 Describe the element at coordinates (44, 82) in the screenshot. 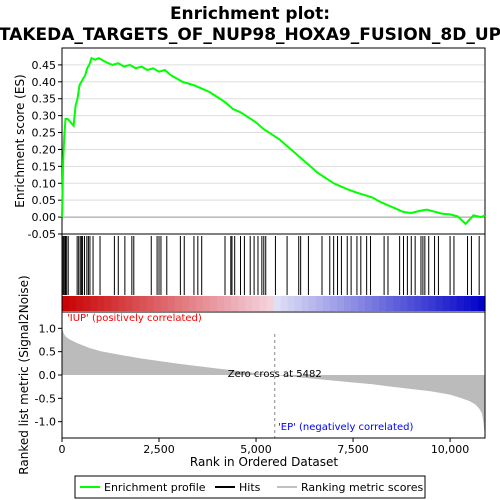

I see `es-y-tick-label: 0.40` at that location.